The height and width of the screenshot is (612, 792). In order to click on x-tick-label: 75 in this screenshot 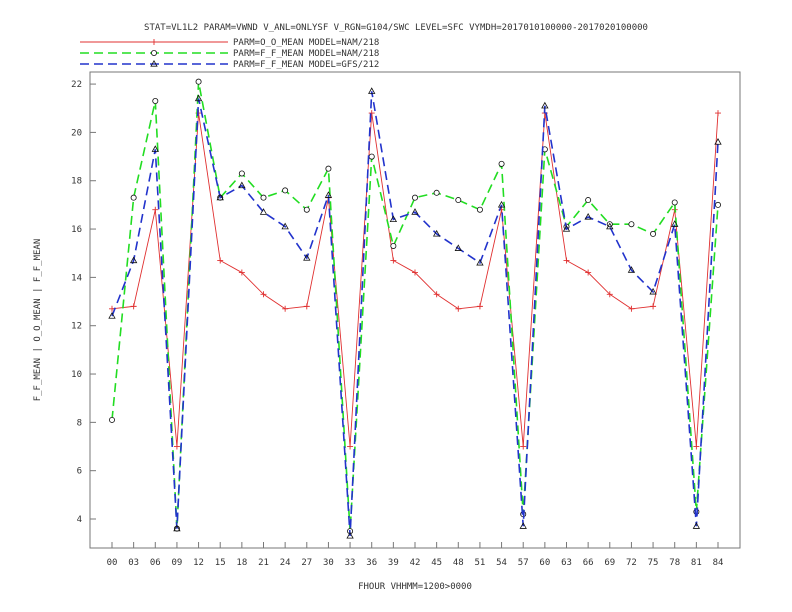, I will do `click(653, 563)`.